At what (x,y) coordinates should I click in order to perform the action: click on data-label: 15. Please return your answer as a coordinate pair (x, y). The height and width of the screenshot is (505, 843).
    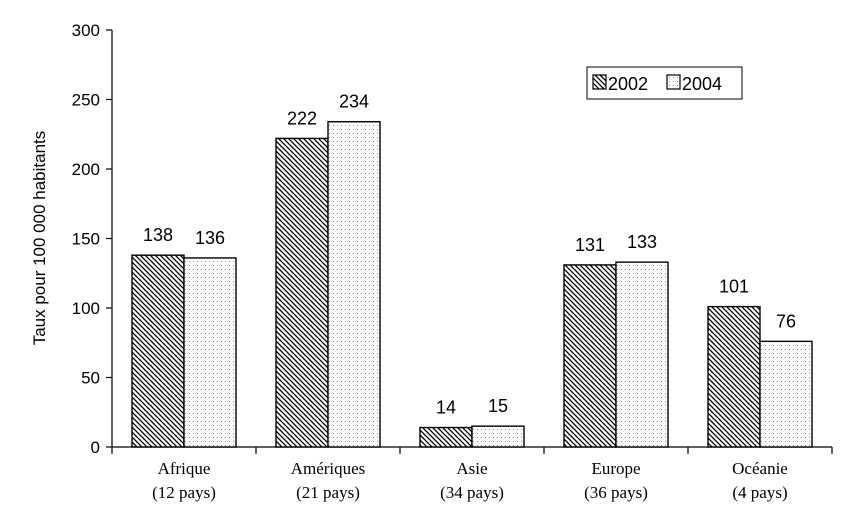
    Looking at the image, I should click on (498, 406).